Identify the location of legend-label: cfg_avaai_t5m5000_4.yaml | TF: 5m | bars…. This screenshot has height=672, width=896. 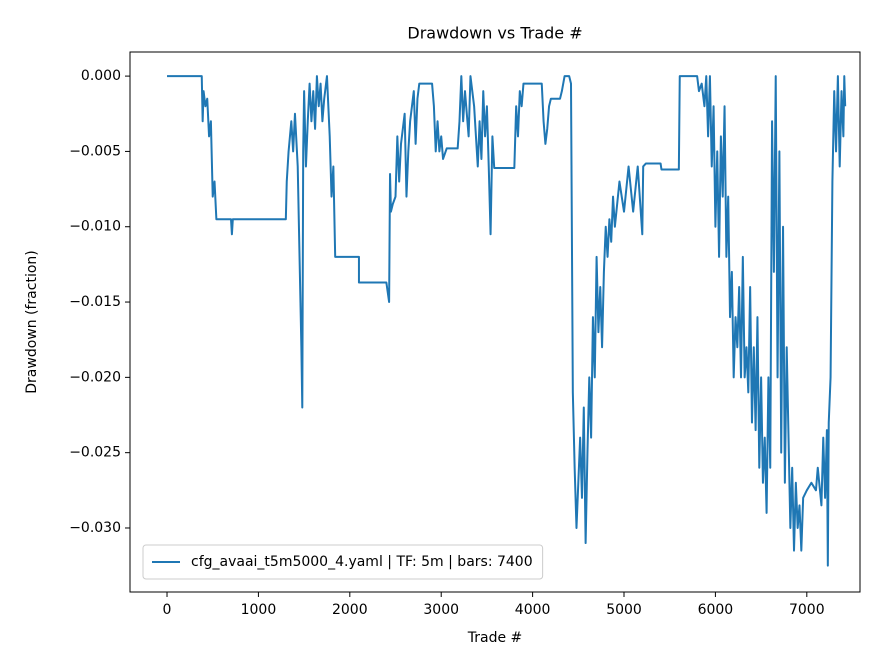
(362, 562).